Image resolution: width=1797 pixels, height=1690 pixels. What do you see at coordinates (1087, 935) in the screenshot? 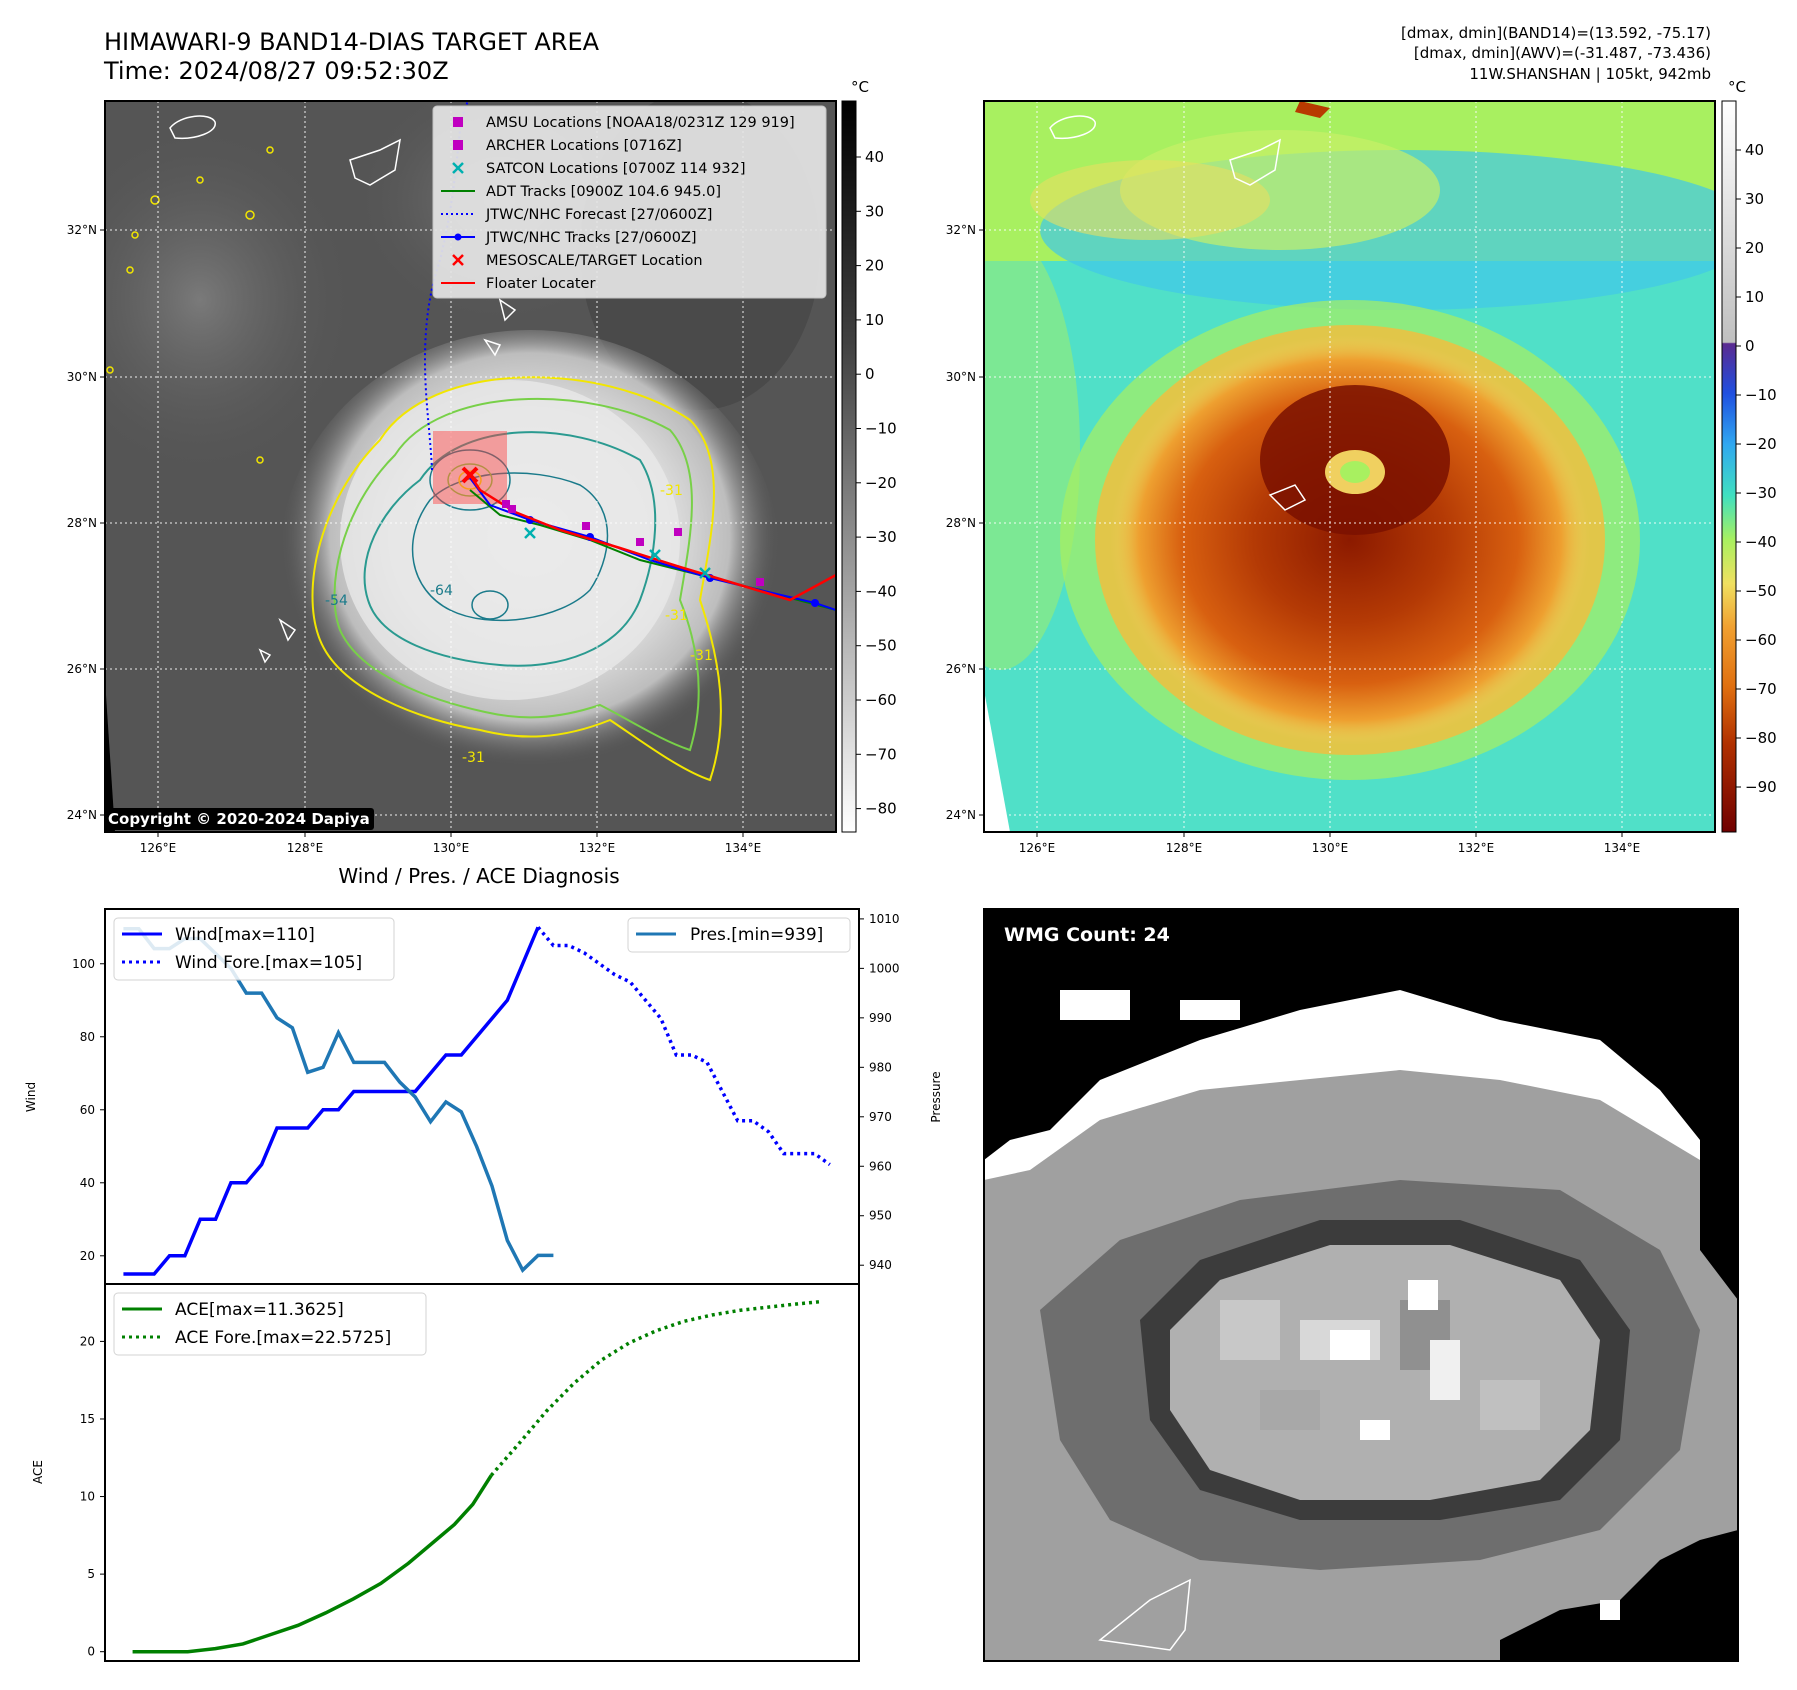
I see `wmg-count-badge: WMG Count: 24` at bounding box center [1087, 935].